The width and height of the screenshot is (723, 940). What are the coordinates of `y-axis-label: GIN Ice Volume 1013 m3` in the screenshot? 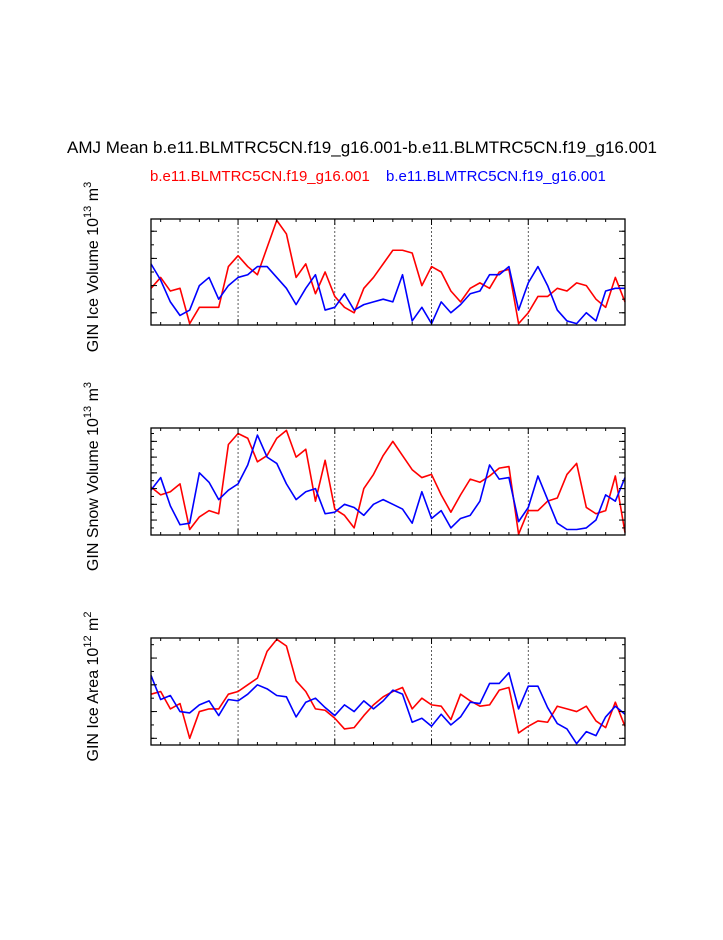 It's located at (92, 267).